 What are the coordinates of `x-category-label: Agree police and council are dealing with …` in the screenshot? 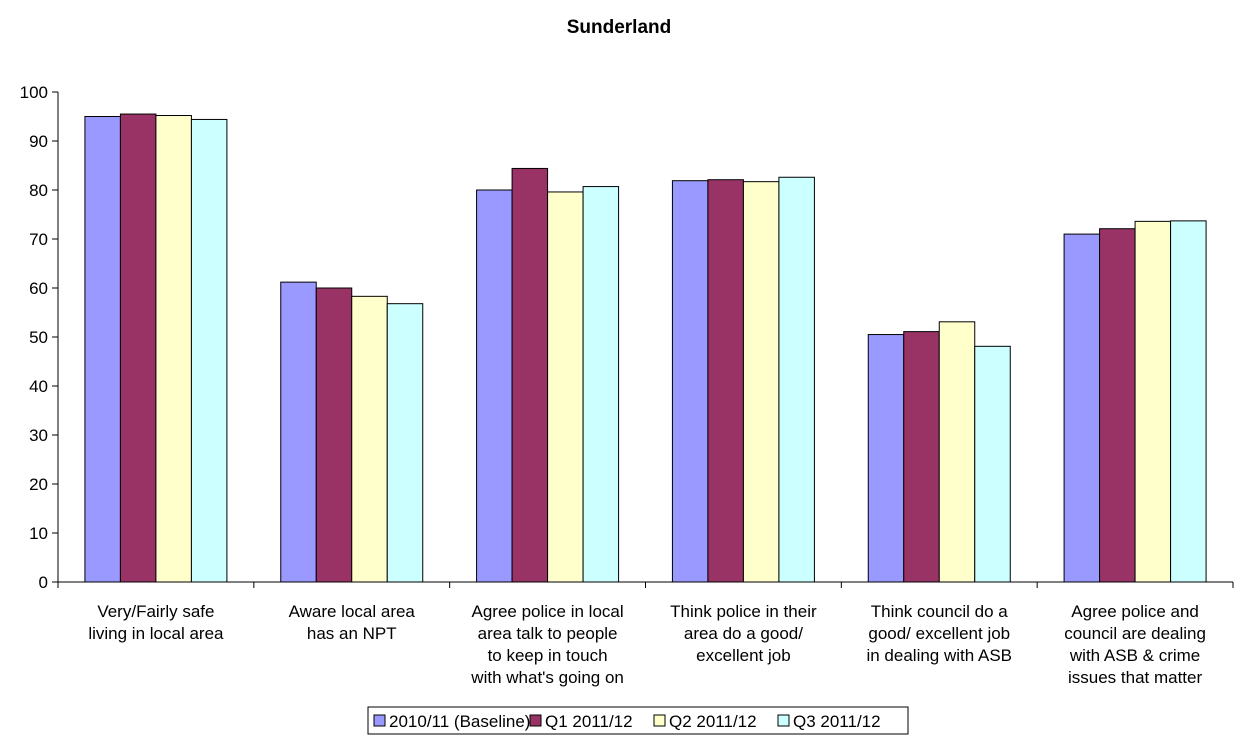 It's located at (1135, 644).